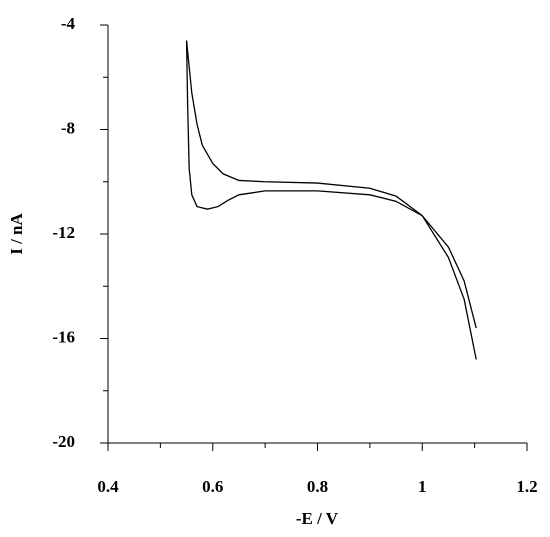 This screenshot has height=537, width=550. Describe the element at coordinates (16, 233) in the screenshot. I see `y-axis-label: I / nA` at that location.